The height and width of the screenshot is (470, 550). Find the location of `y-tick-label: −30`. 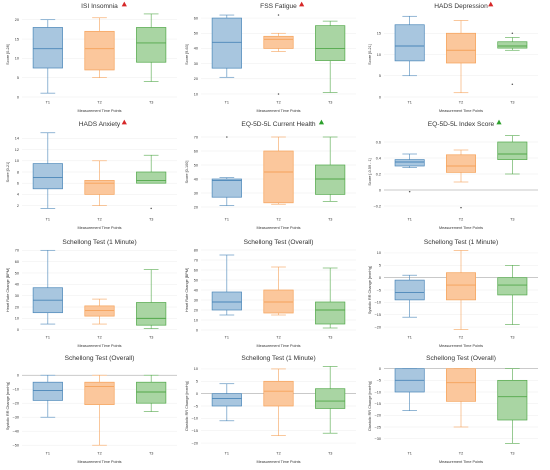

y-tick-label: −30 is located at coordinates (378, 439).